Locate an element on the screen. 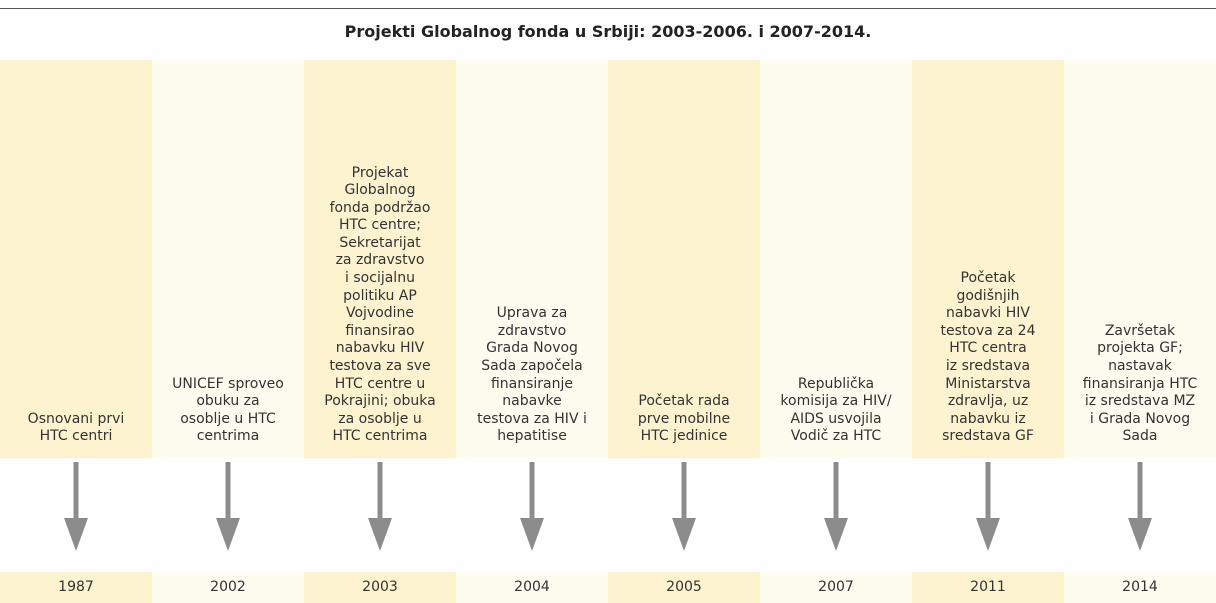  event-text: testova za sve is located at coordinates (380, 366).